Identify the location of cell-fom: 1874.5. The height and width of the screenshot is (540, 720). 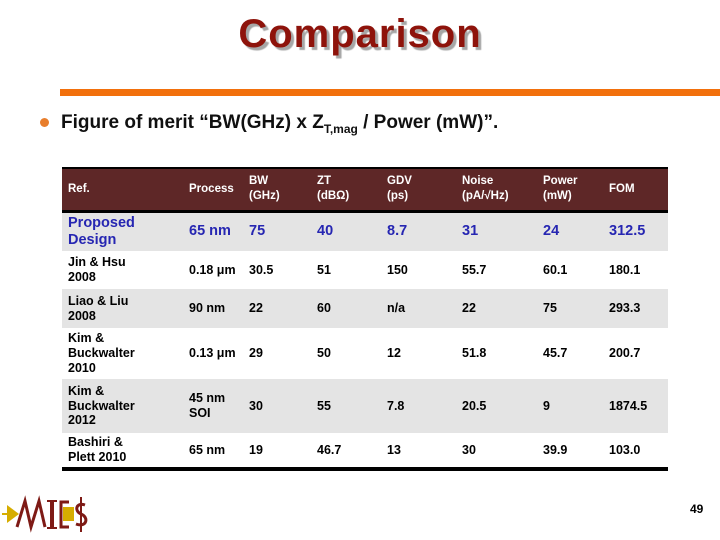
(635, 406).